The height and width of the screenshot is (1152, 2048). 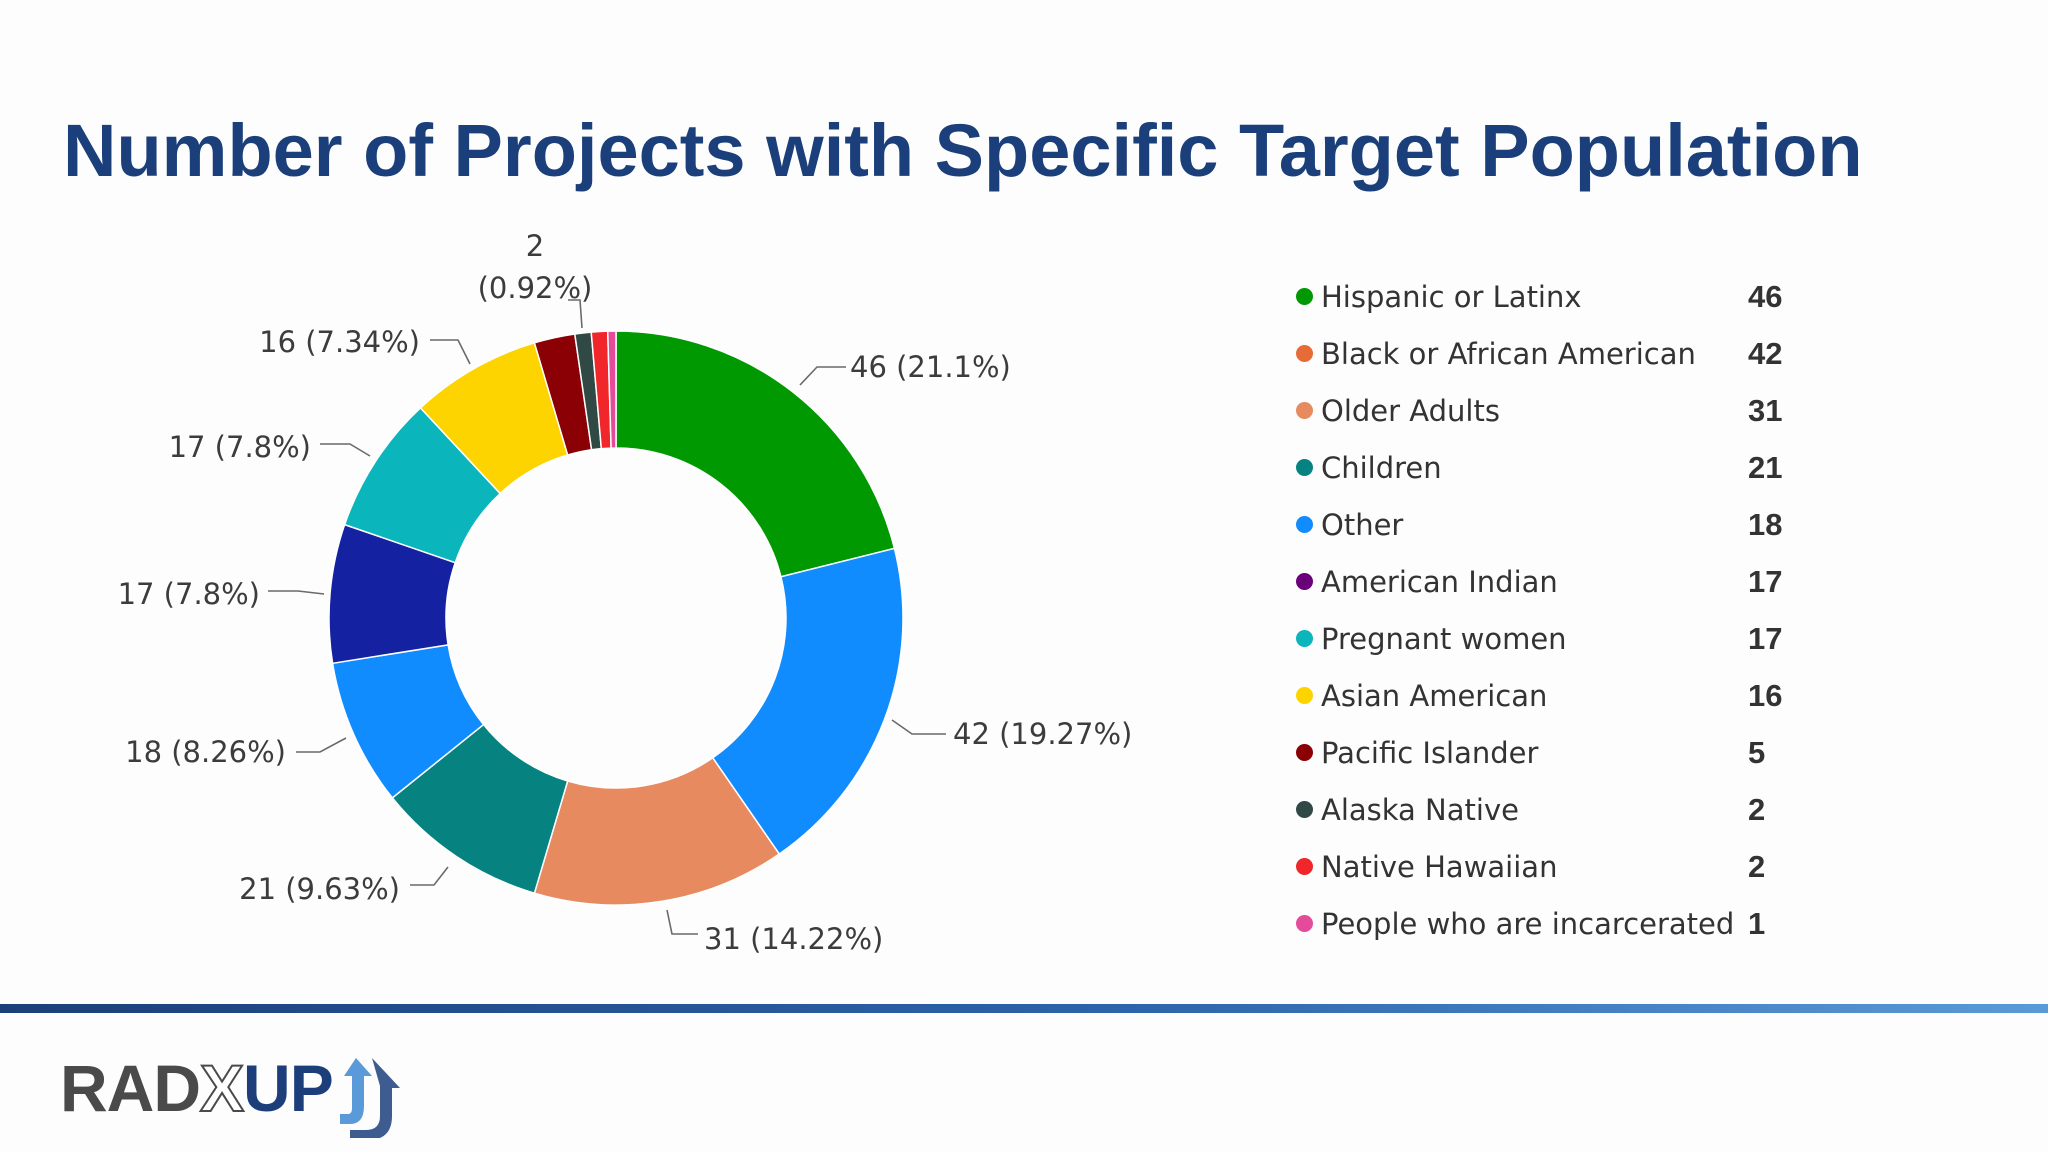 What do you see at coordinates (339, 342) in the screenshot?
I see `slice-data-label: 16 (7.34%)` at bounding box center [339, 342].